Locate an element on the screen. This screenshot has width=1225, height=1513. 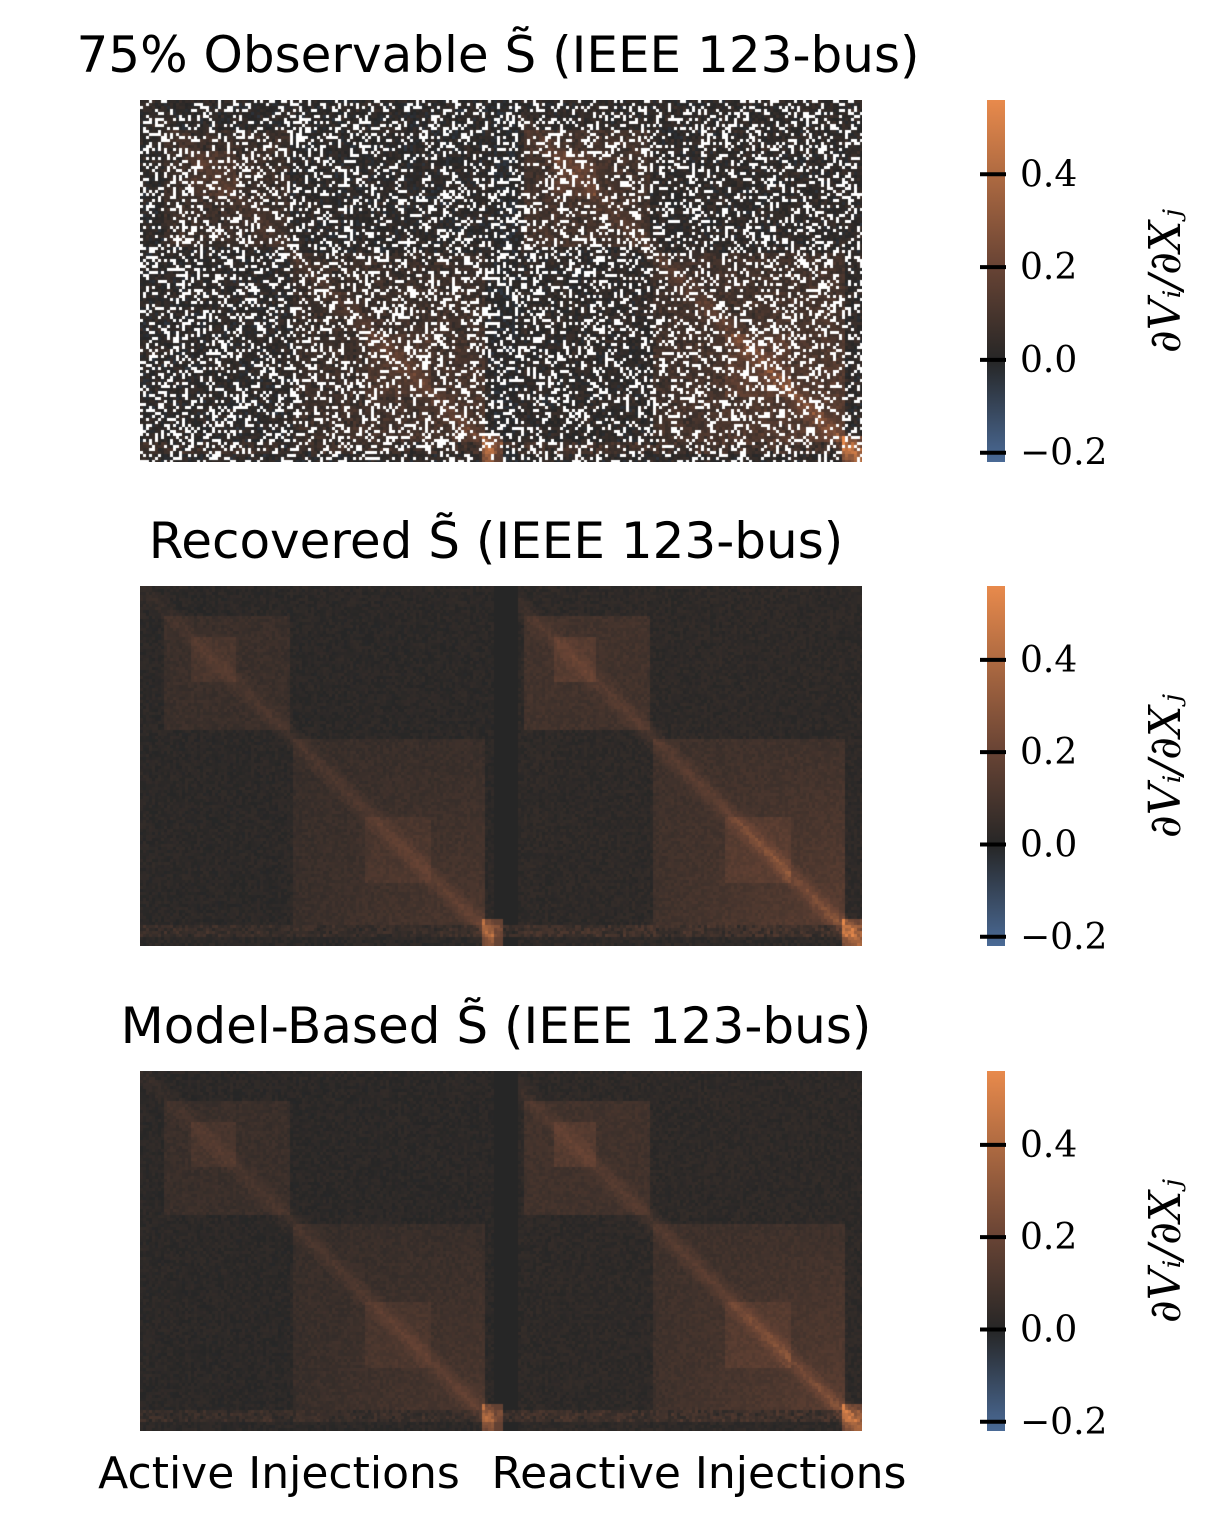
colorbar-3-gradient is located at coordinates (996, 1251).